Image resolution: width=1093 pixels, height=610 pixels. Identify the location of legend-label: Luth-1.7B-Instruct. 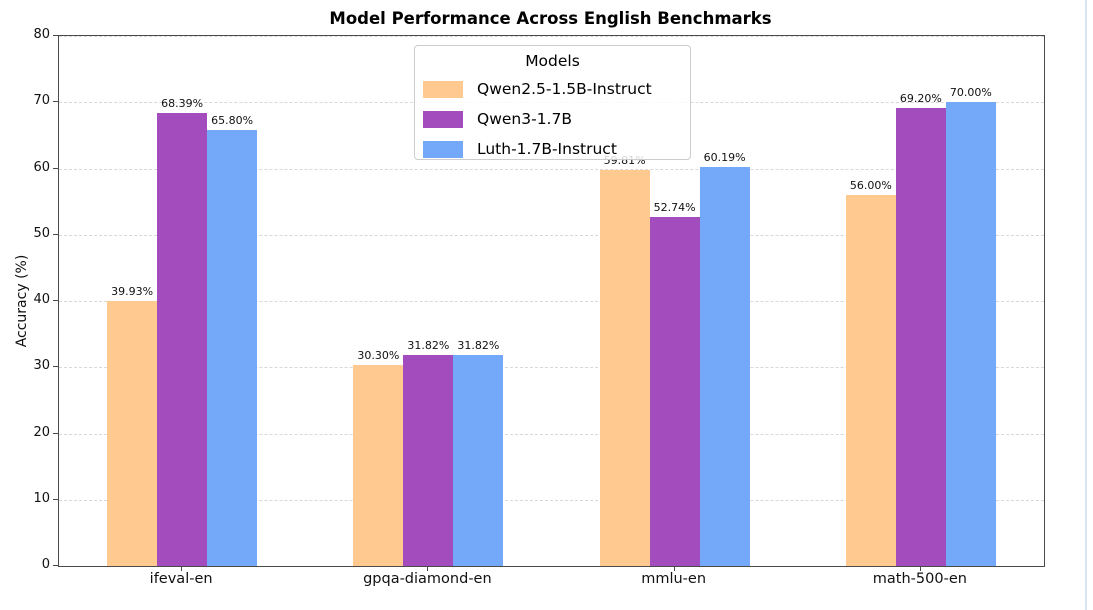
(547, 149).